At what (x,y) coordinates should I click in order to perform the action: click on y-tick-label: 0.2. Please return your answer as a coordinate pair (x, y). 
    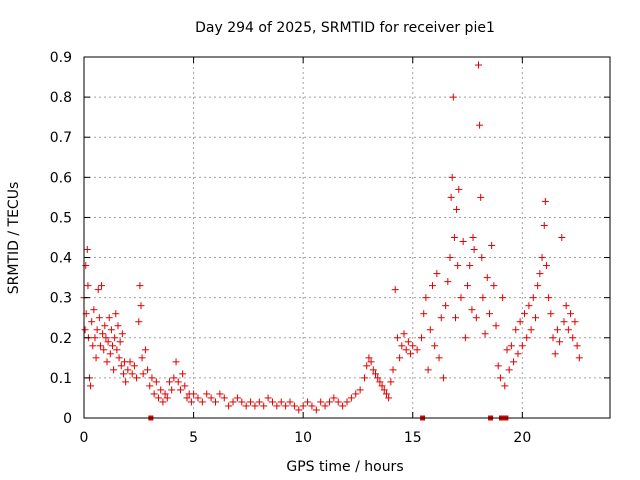
    Looking at the image, I should click on (61, 339).